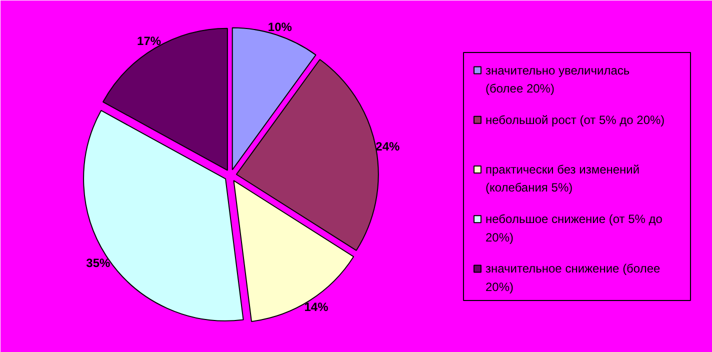 Image resolution: width=712 pixels, height=352 pixels. What do you see at coordinates (98, 263) in the screenshot?
I see `data-label: 35%` at bounding box center [98, 263].